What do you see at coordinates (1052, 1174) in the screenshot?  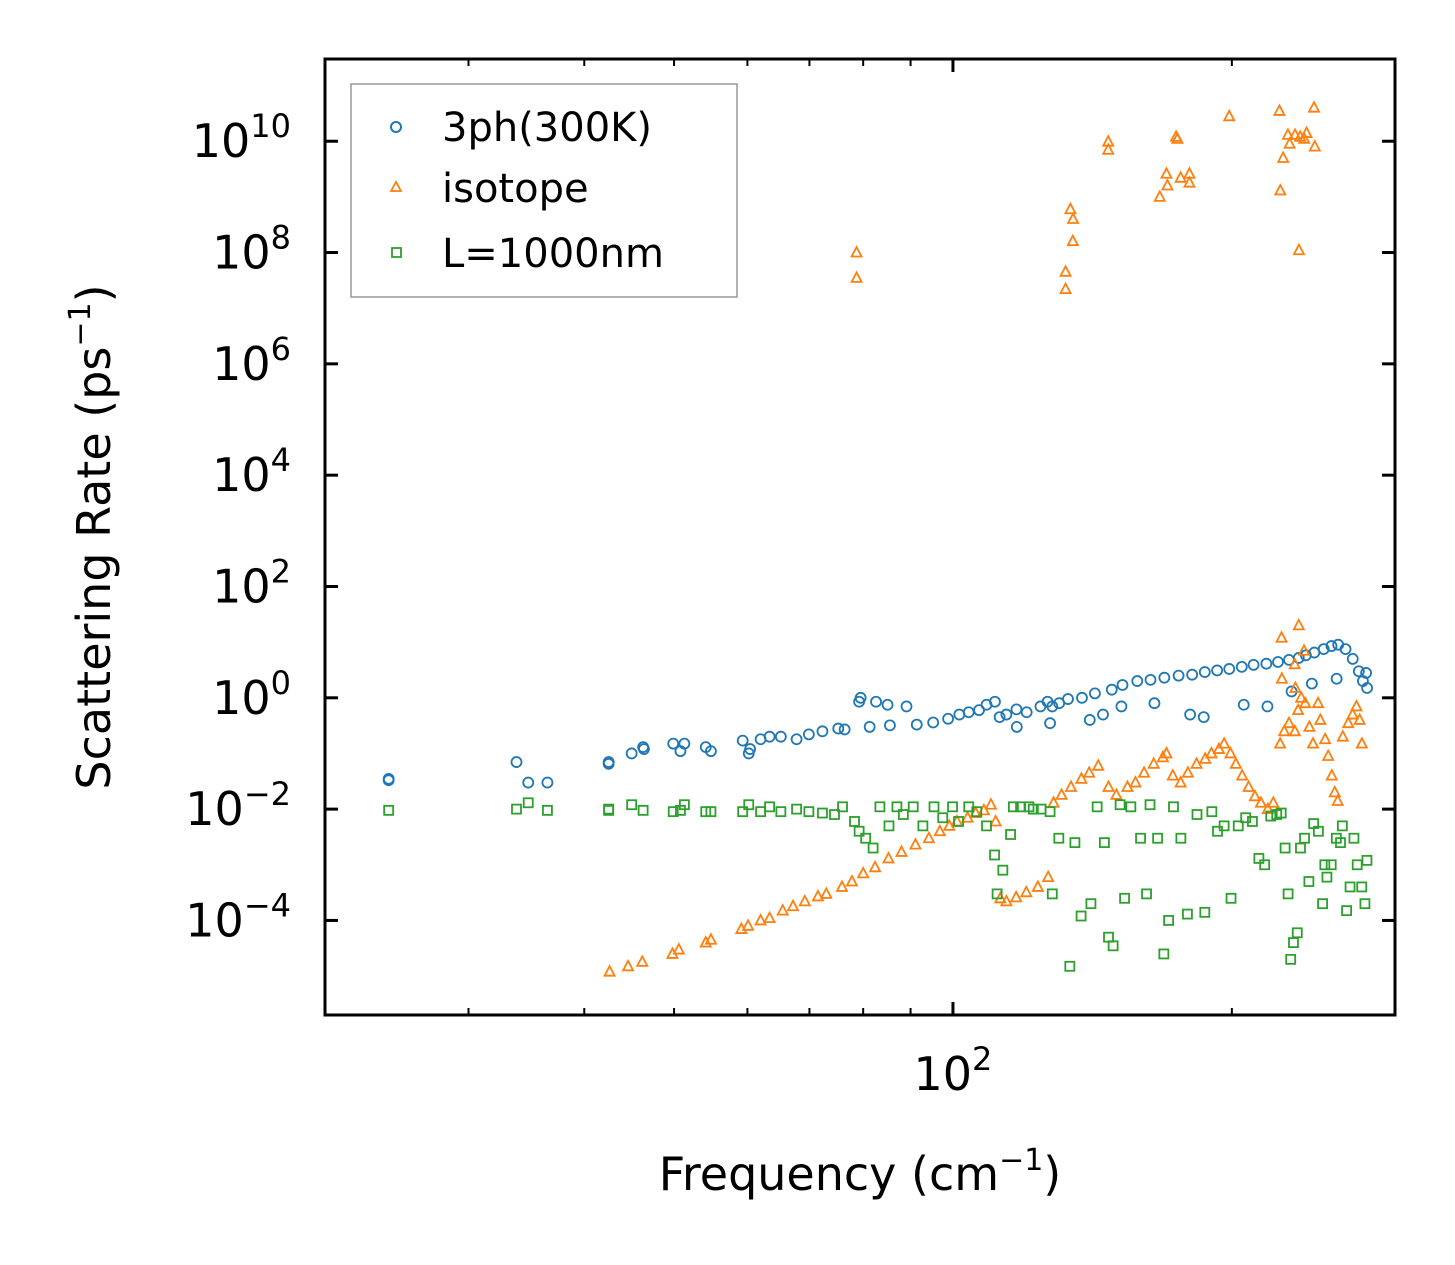 I see `x-axis-title-close: )` at bounding box center [1052, 1174].